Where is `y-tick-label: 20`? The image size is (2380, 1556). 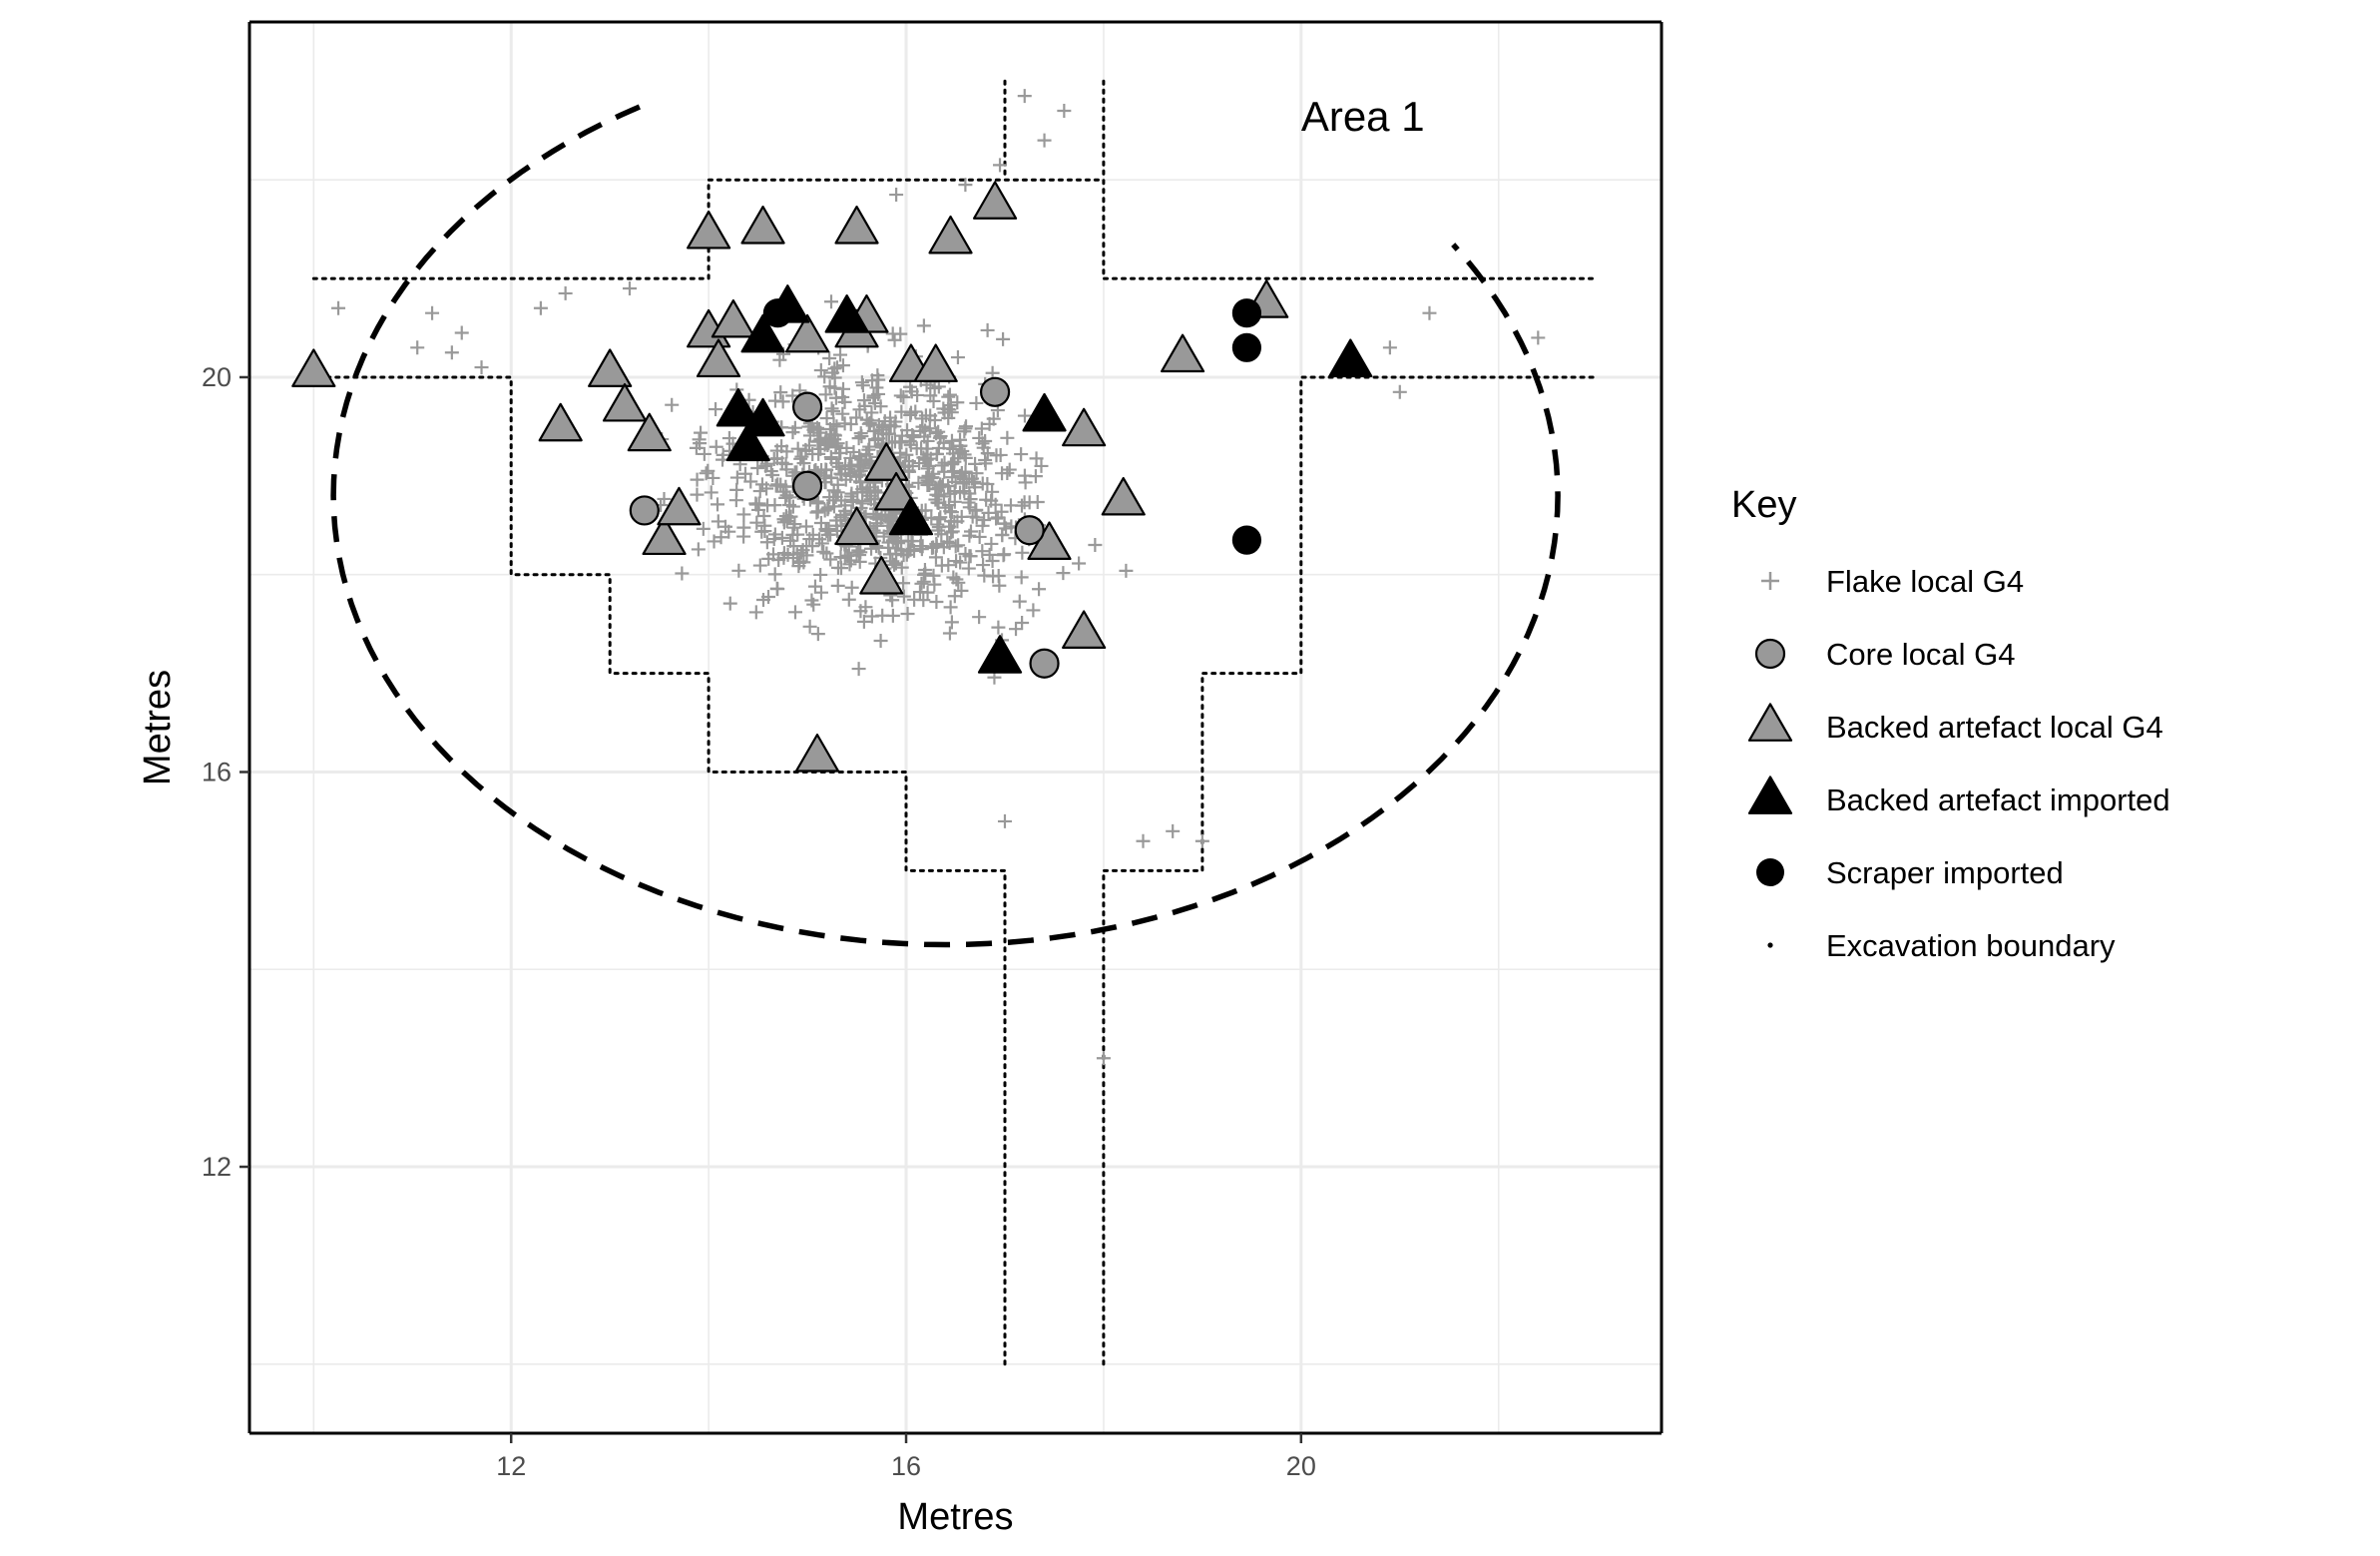 y-tick-label: 20 is located at coordinates (217, 377).